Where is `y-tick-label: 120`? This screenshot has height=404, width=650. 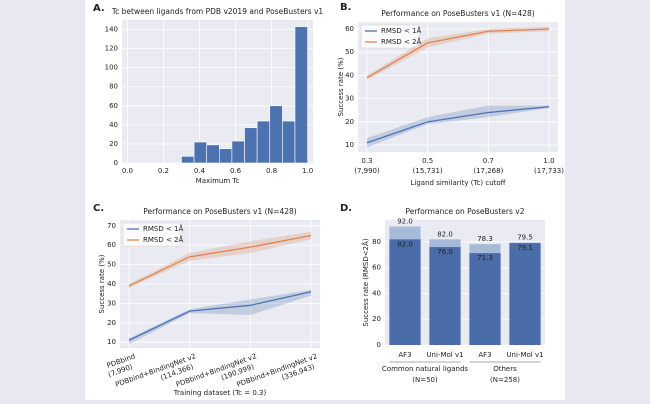
y-tick-label: 120 is located at coordinates (111, 49).